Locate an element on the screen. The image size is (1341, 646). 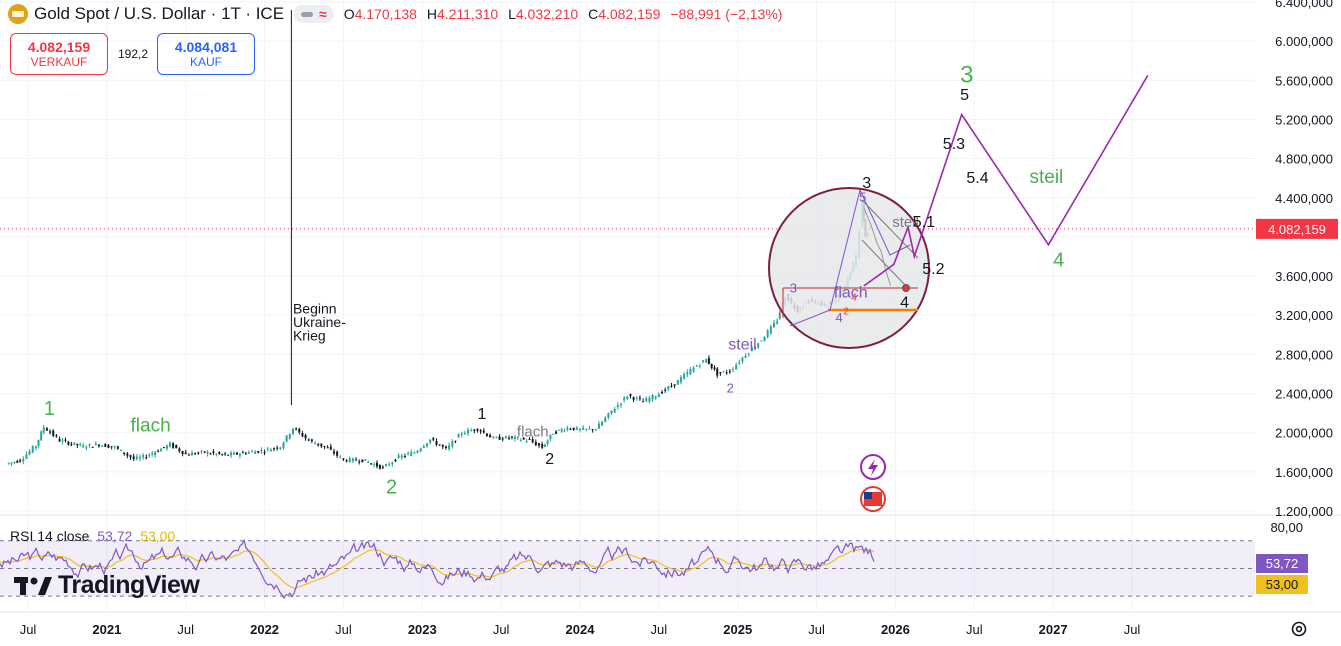
sell-price: 4.082,159 is located at coordinates (59, 47).